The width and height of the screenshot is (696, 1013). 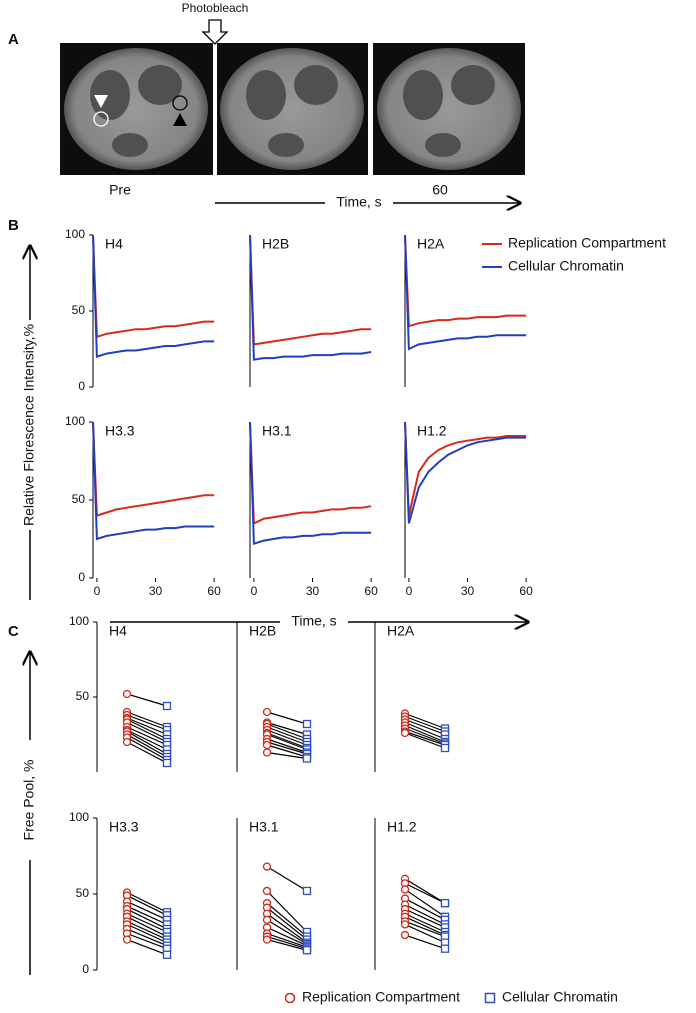 What do you see at coordinates (81, 386) in the screenshot?
I see `y-tick-label: 0` at bounding box center [81, 386].